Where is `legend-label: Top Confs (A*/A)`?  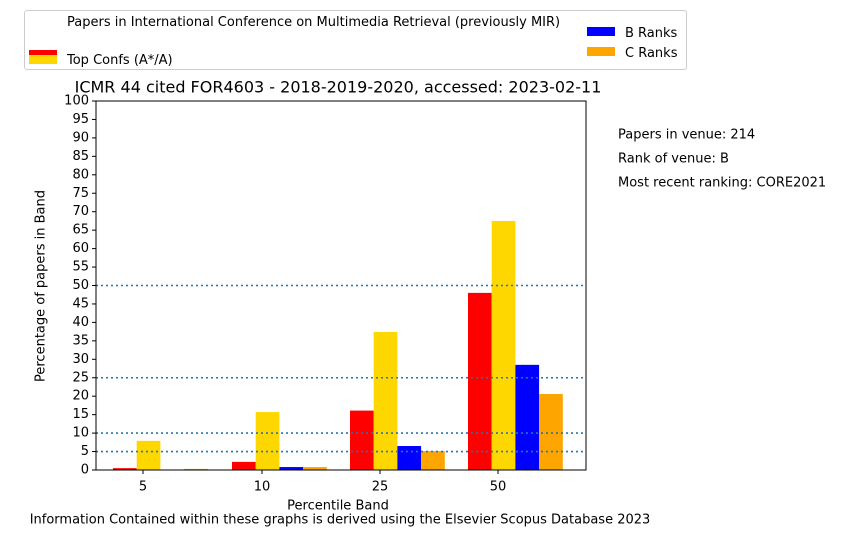 legend-label: Top Confs (A*/A) is located at coordinates (120, 60).